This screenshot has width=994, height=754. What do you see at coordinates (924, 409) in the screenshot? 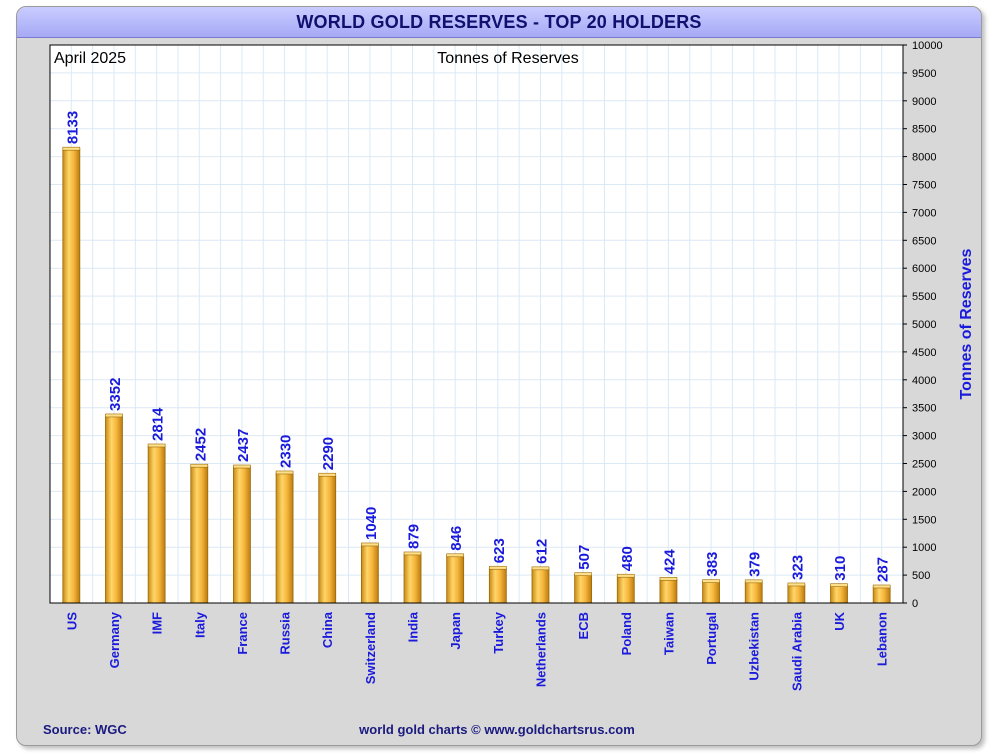
I see `y-tick-label: 3500` at bounding box center [924, 409].